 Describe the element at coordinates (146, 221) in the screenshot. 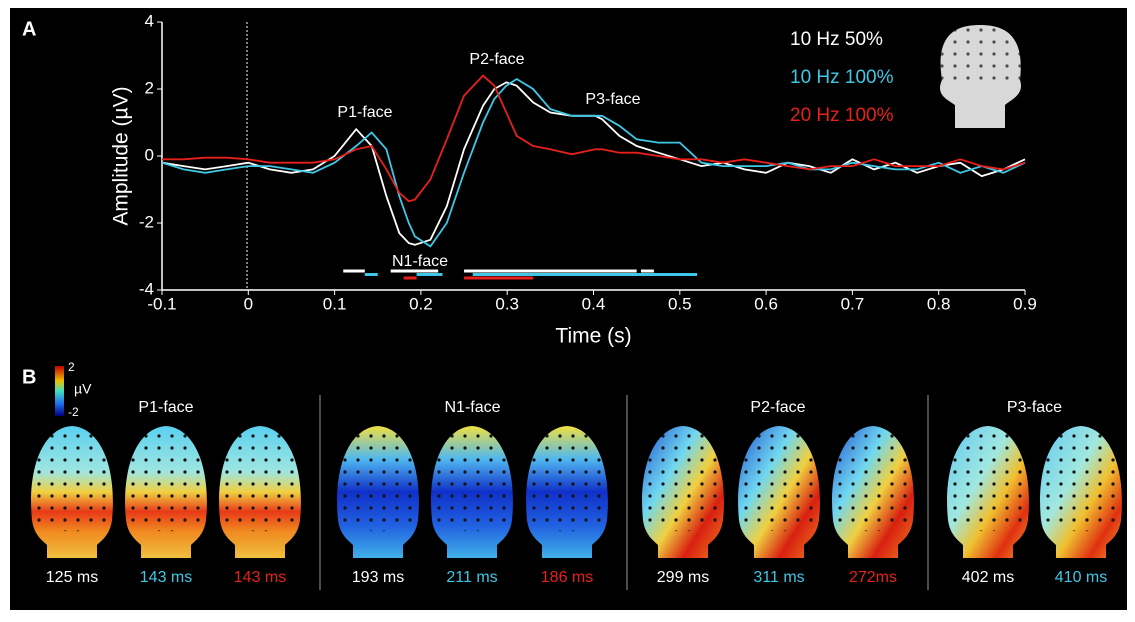

I see `y-tick-label: -2` at that location.